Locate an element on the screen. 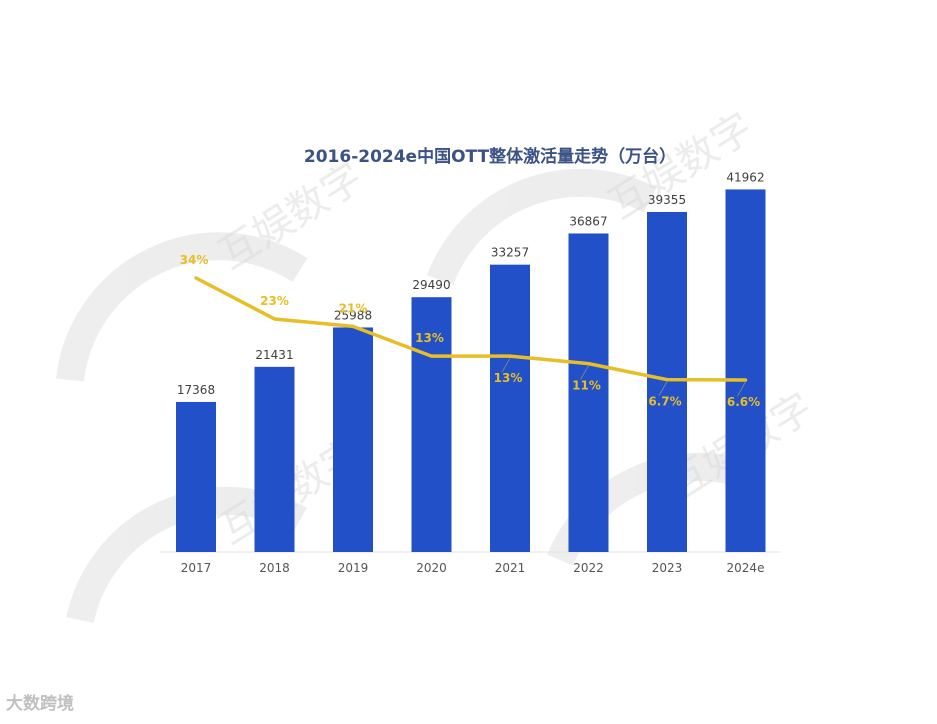 The height and width of the screenshot is (724, 937). x-tick-label: 2017 is located at coordinates (196, 568).